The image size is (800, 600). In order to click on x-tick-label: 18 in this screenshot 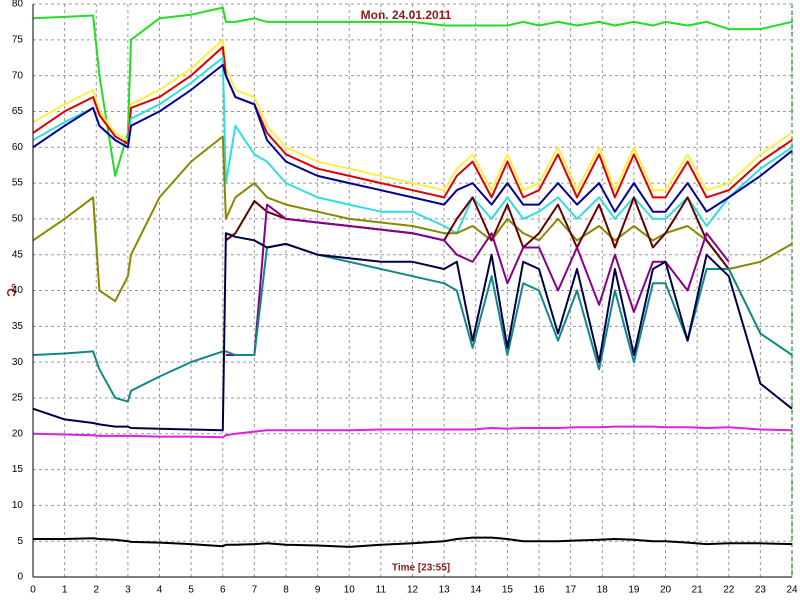, I will do `click(603, 590)`.